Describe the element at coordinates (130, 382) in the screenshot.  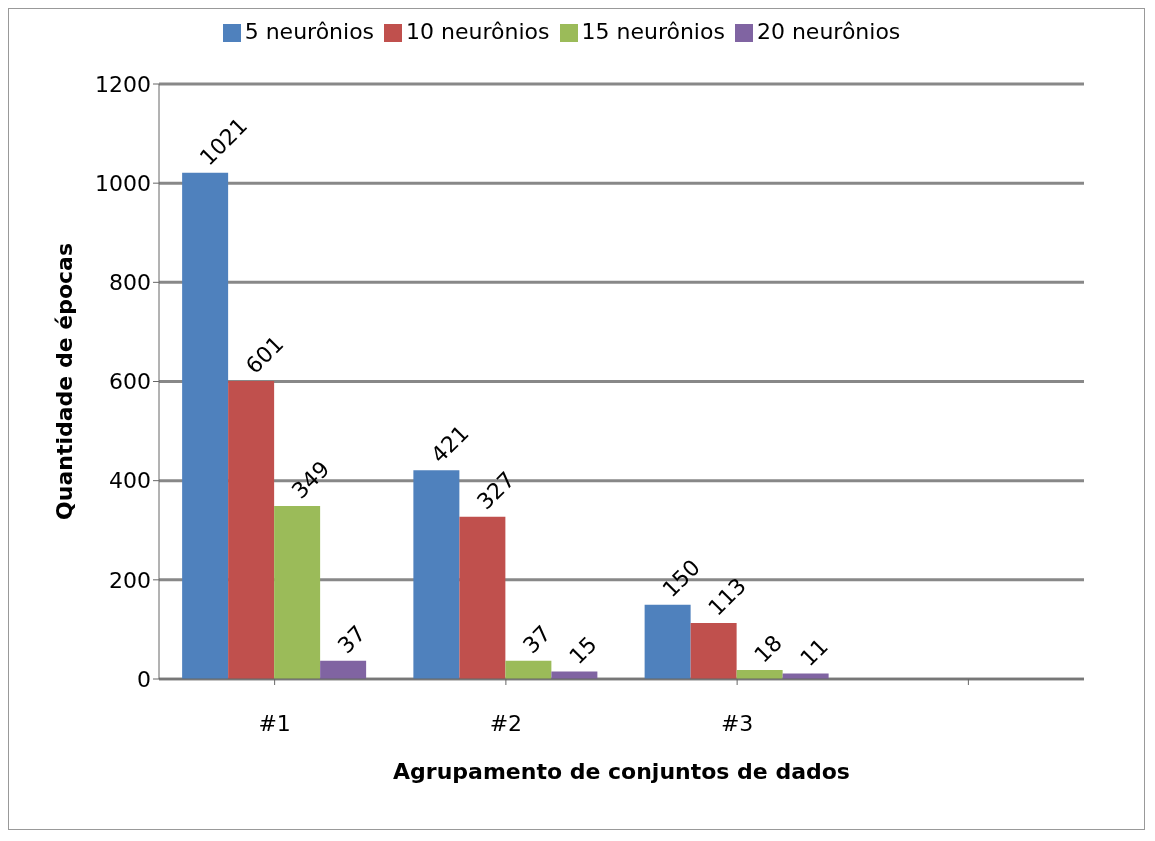
I see `y-tick-label: 600` at that location.